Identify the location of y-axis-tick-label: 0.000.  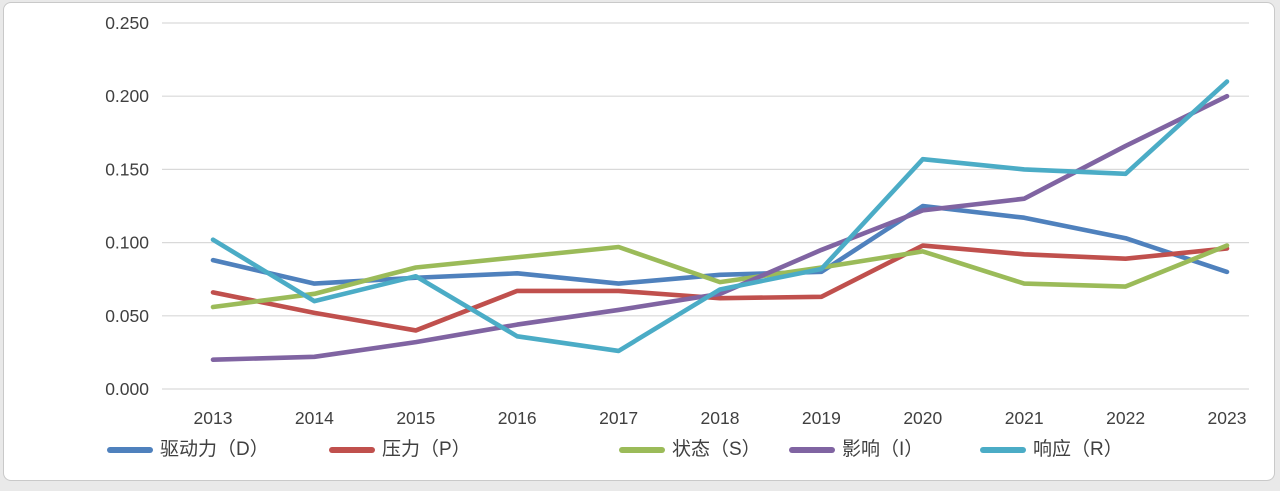
(127, 389).